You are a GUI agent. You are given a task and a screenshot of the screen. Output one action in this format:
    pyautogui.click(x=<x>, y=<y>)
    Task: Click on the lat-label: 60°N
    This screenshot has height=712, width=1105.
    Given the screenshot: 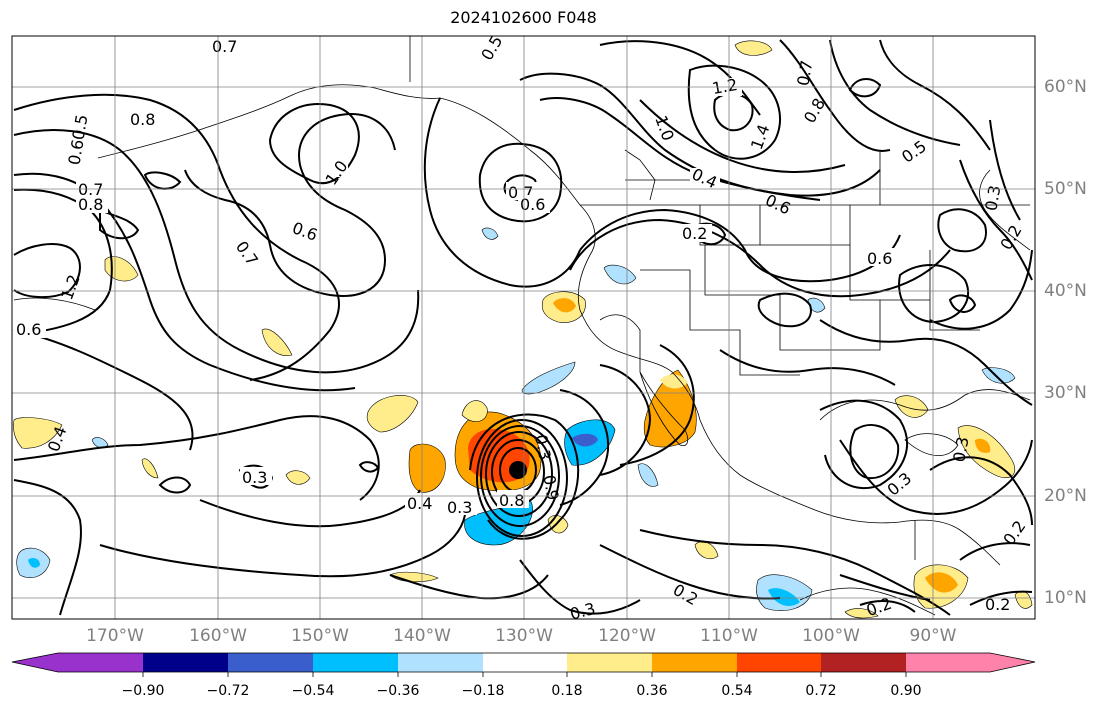 What is the action you would take?
    pyautogui.click(x=1065, y=87)
    